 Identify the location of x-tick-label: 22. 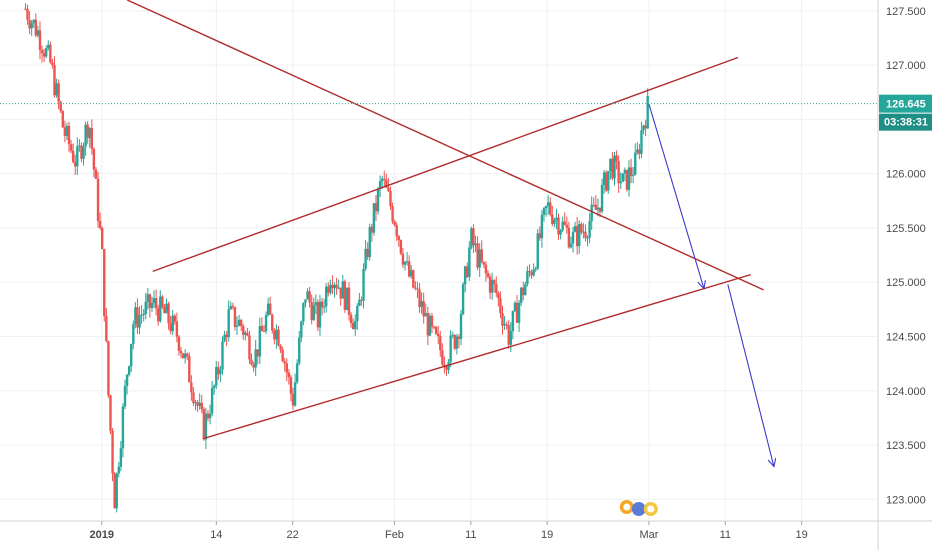
(293, 535).